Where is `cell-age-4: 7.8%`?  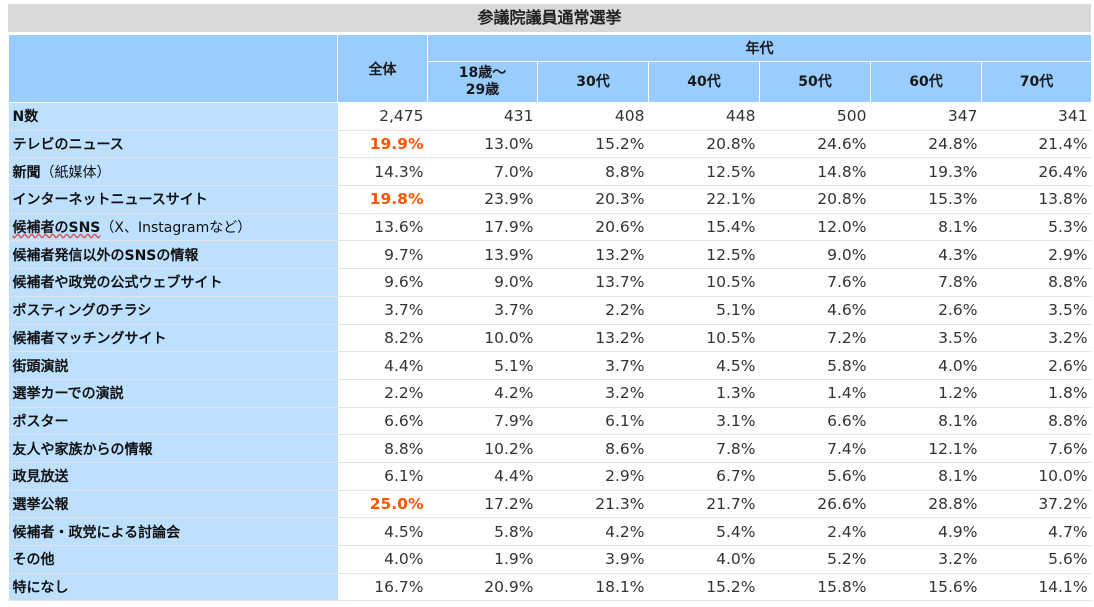
cell-age-4: 7.8% is located at coordinates (926, 282).